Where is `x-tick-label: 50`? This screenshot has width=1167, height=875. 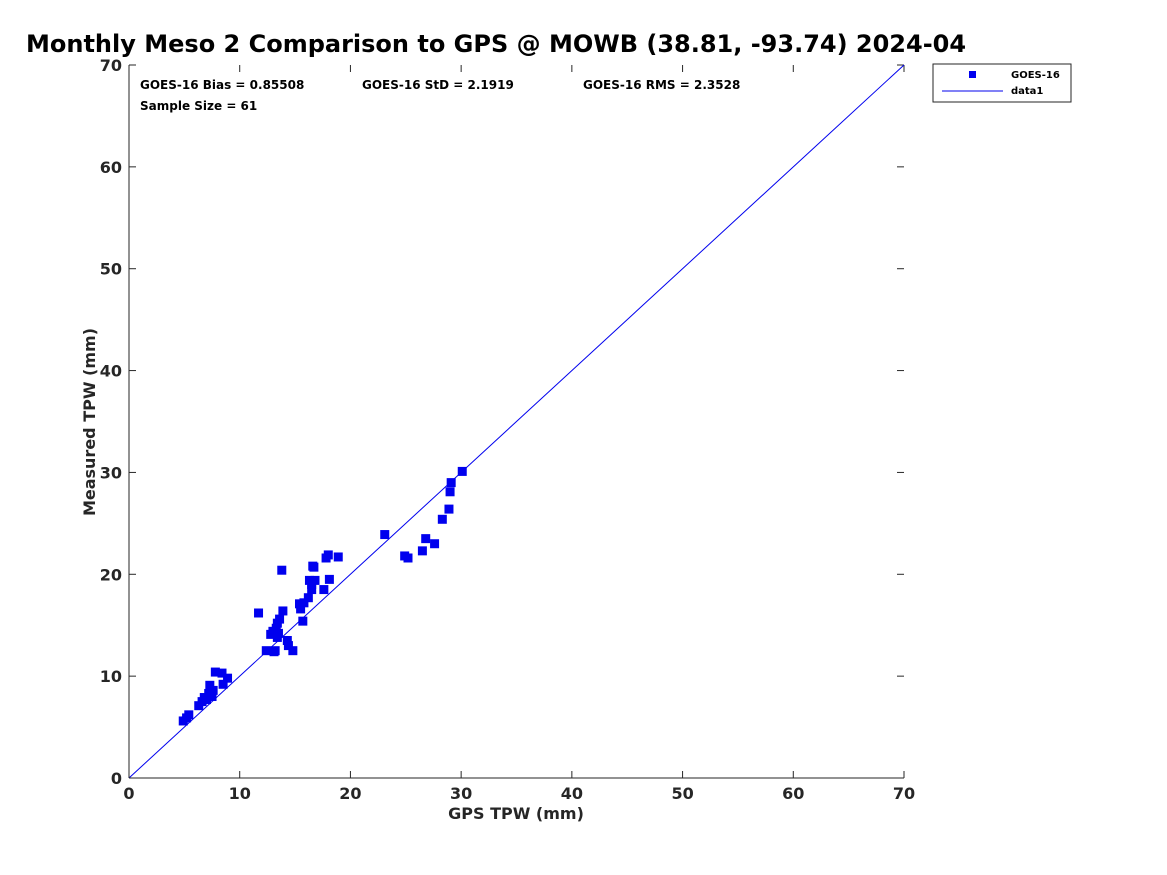
x-tick-label: 50 is located at coordinates (682, 793).